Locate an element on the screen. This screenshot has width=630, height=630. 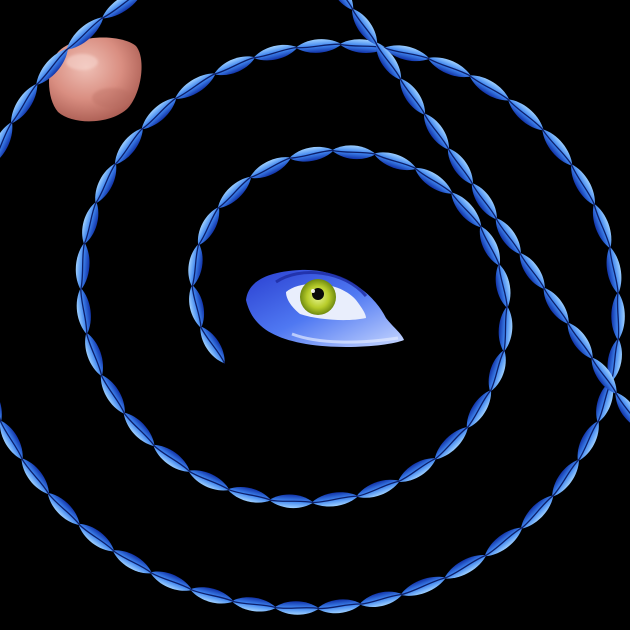
eyelid-crease is located at coordinates (321, 284).